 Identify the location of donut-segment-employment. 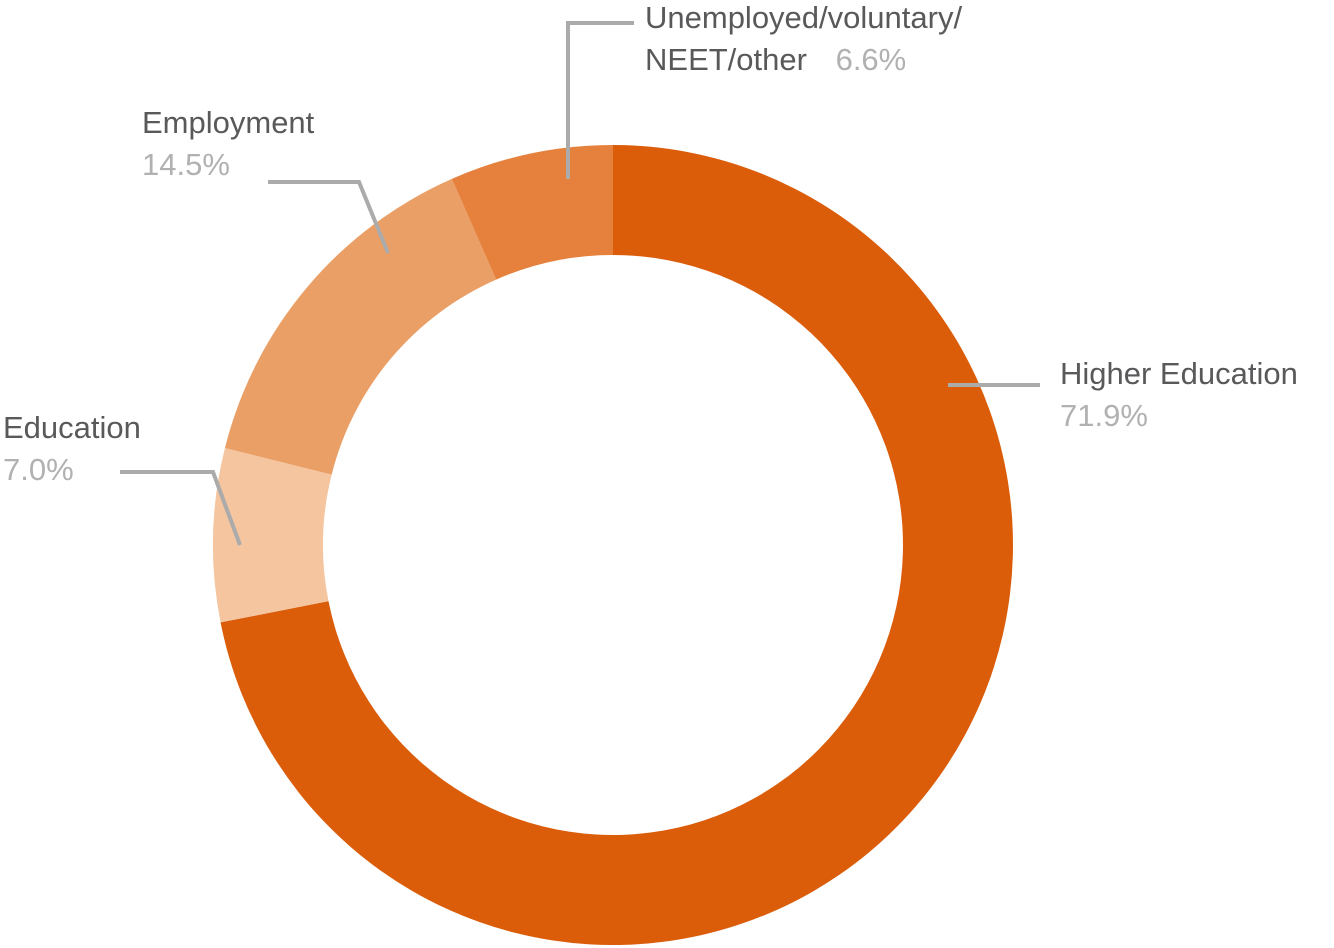
(360, 326).